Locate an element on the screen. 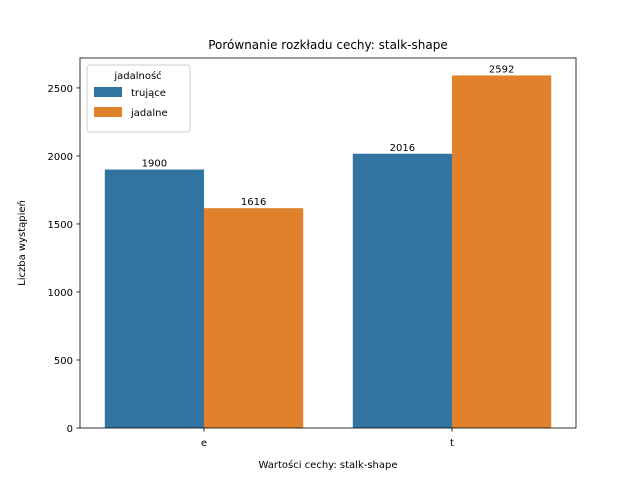  legend: jadalność trujące jadalne is located at coordinates (138, 98).